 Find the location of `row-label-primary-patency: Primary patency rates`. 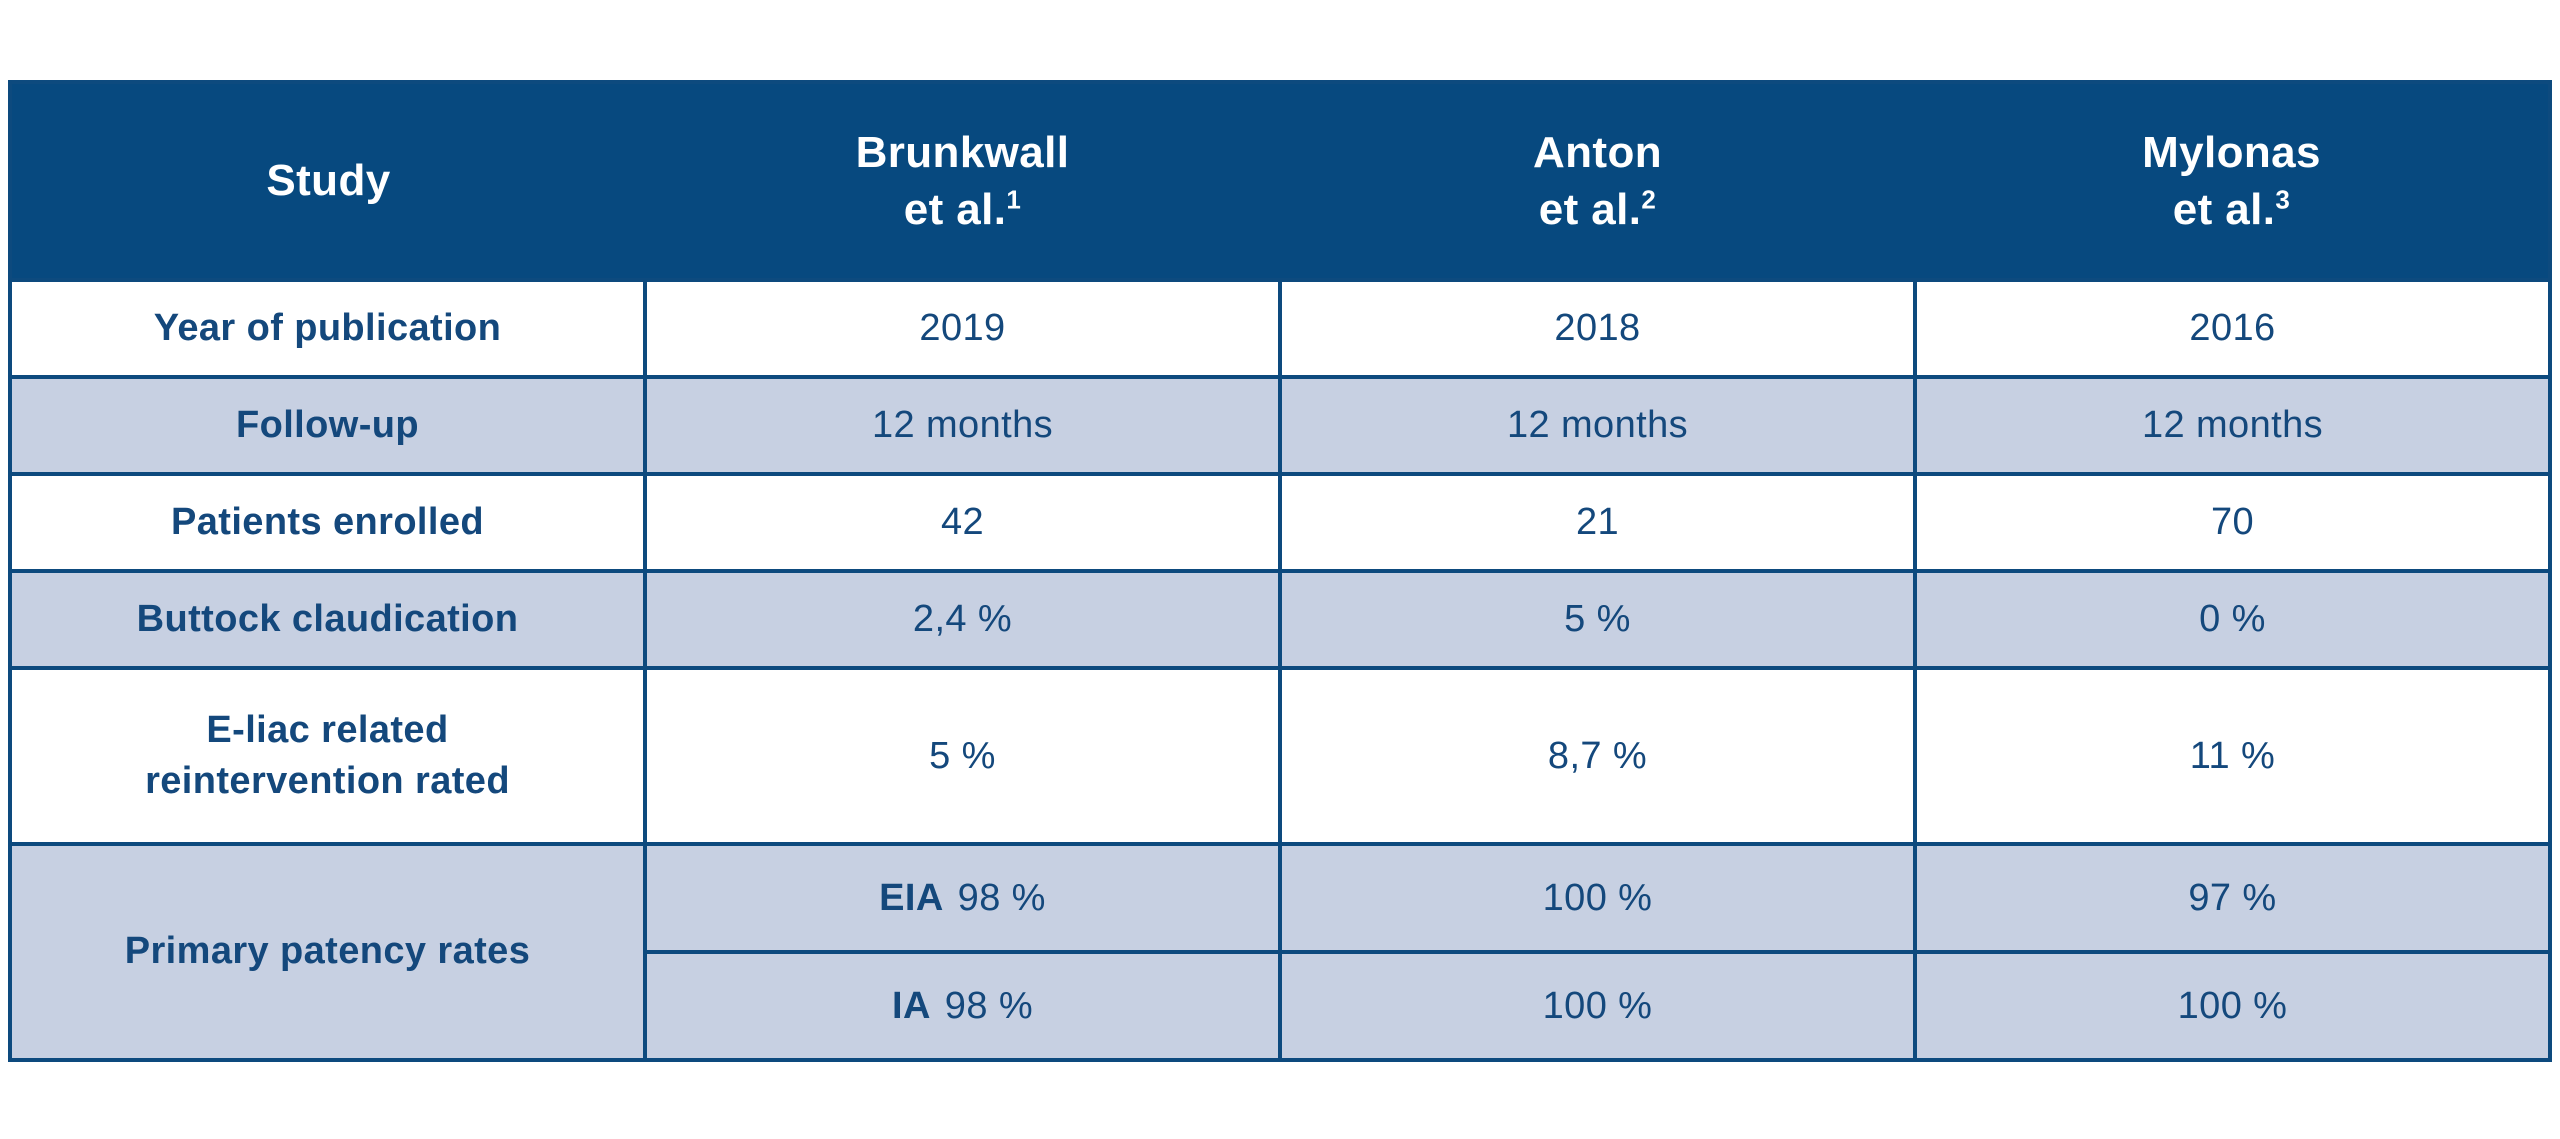

row-label-primary-patency: Primary patency rates is located at coordinates (327, 952).